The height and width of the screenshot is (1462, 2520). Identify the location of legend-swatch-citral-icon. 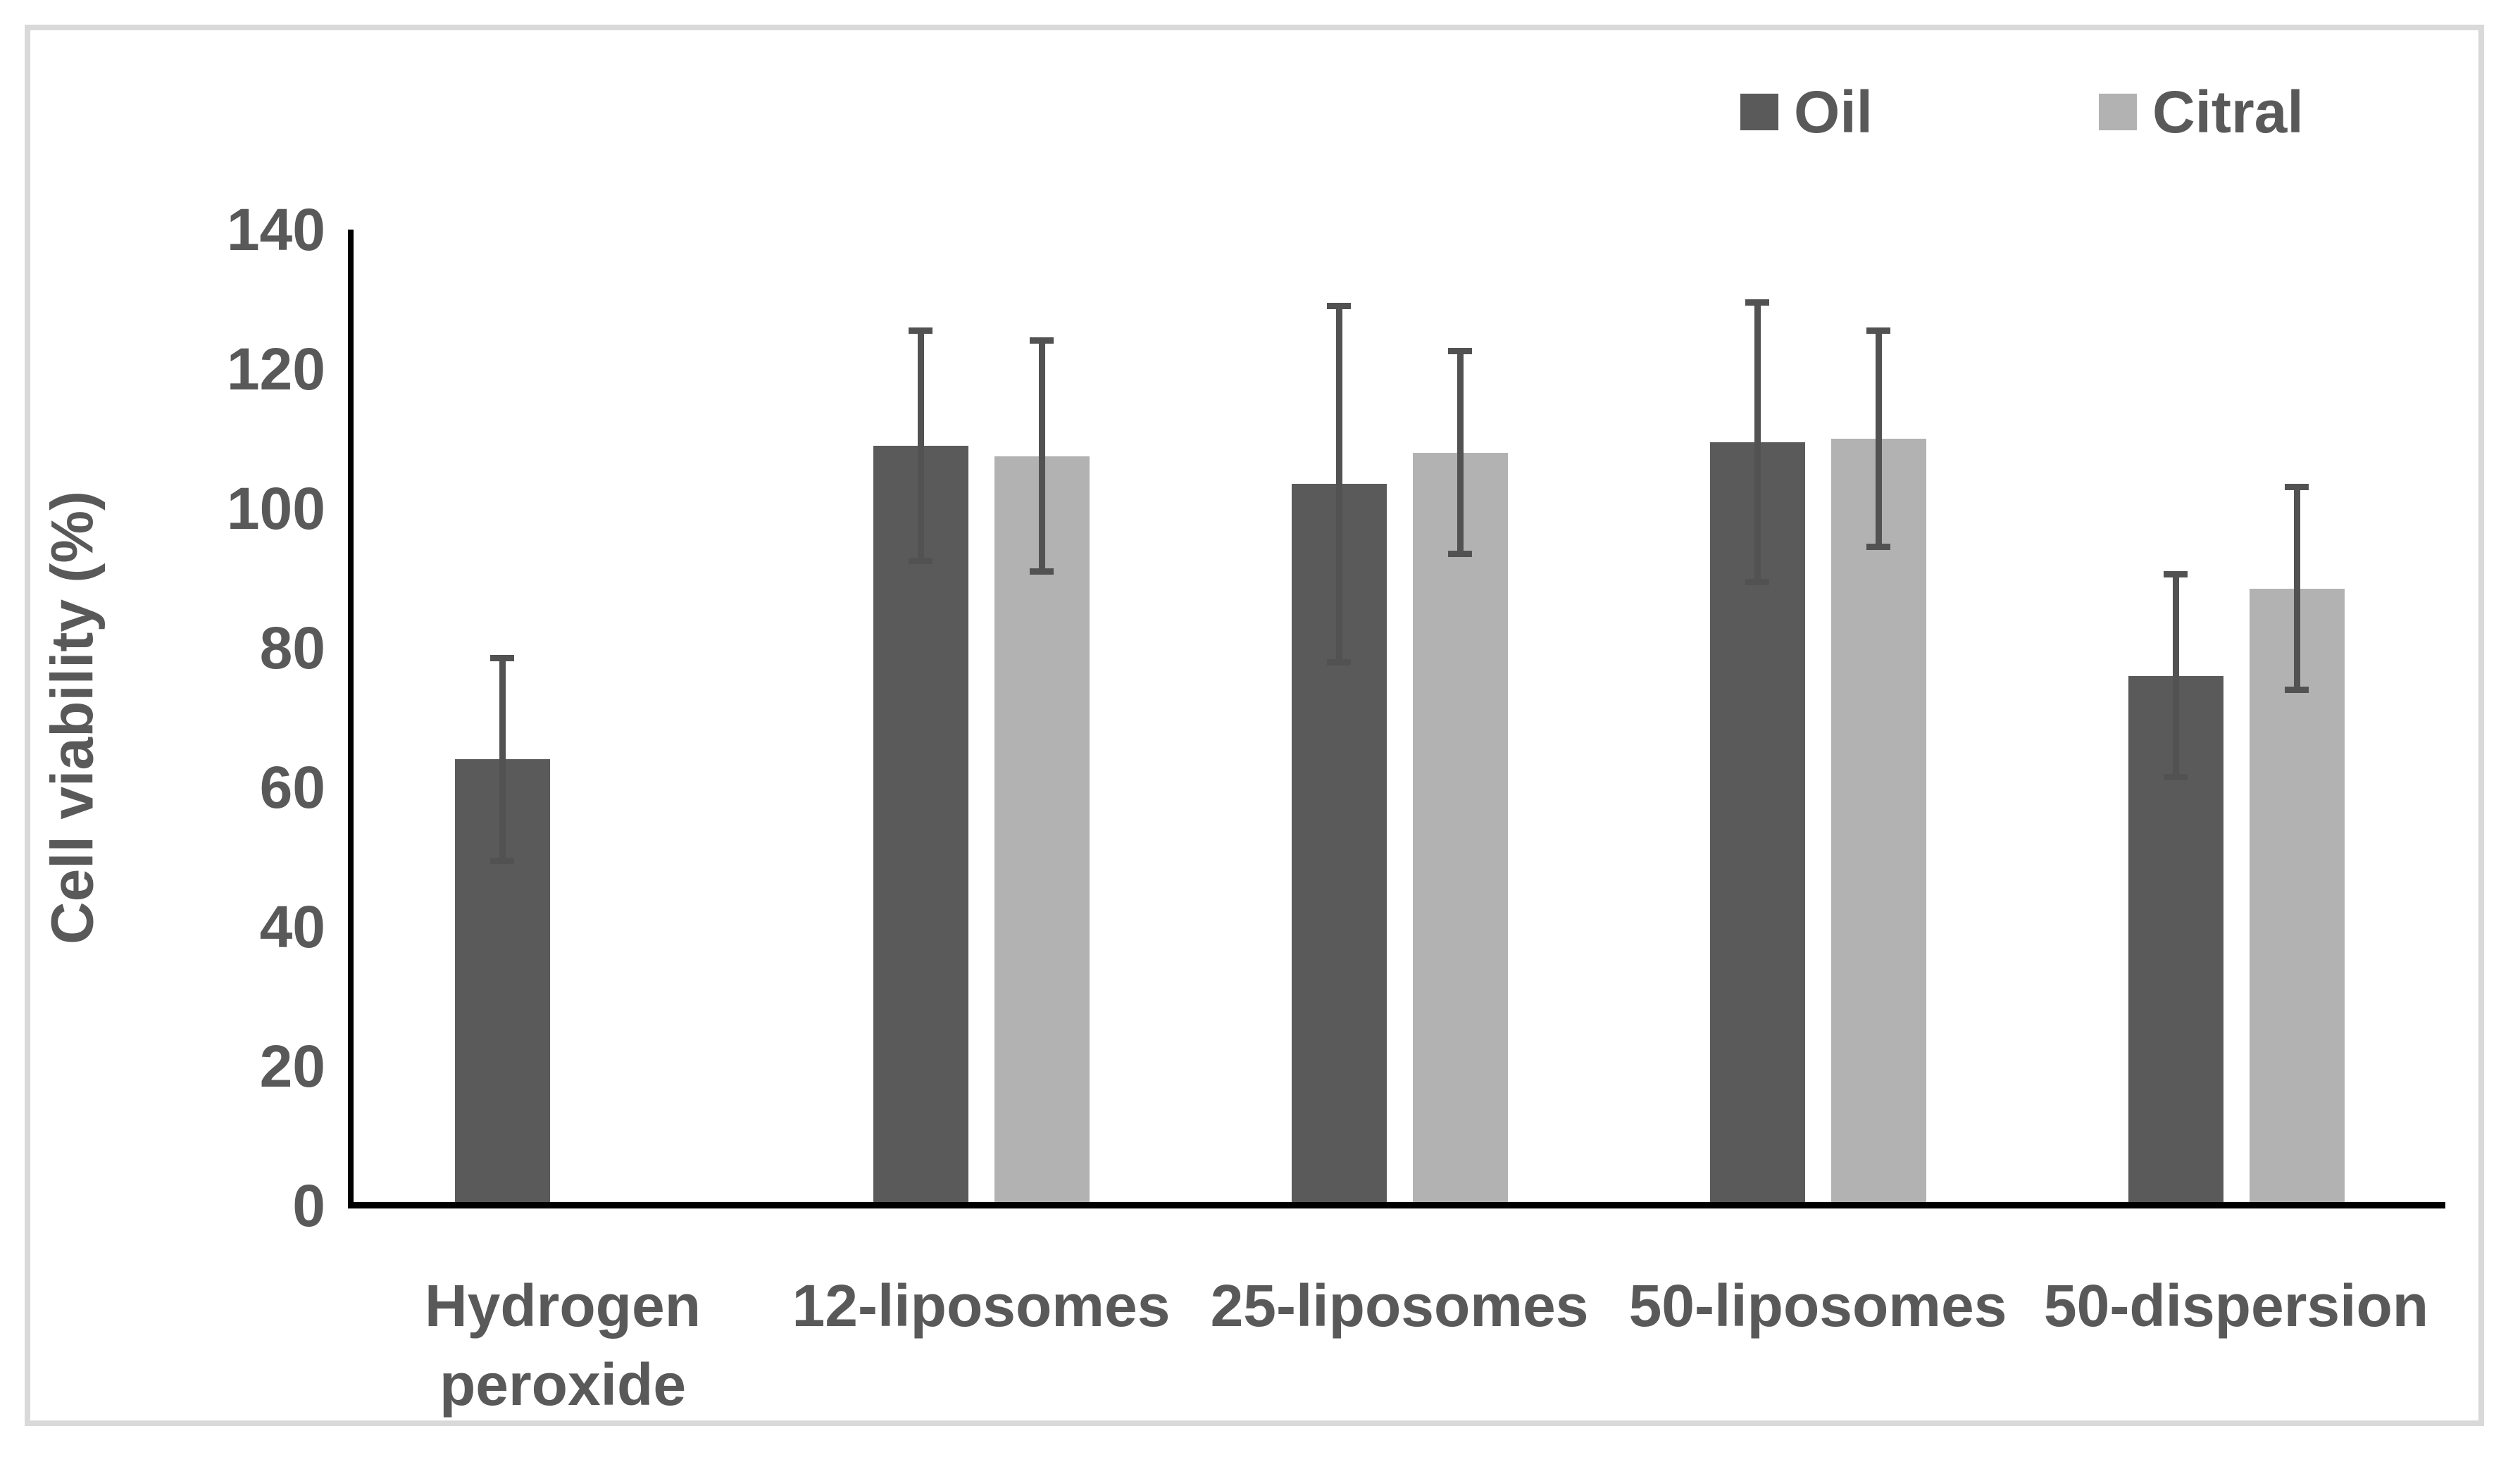
(2118, 112).